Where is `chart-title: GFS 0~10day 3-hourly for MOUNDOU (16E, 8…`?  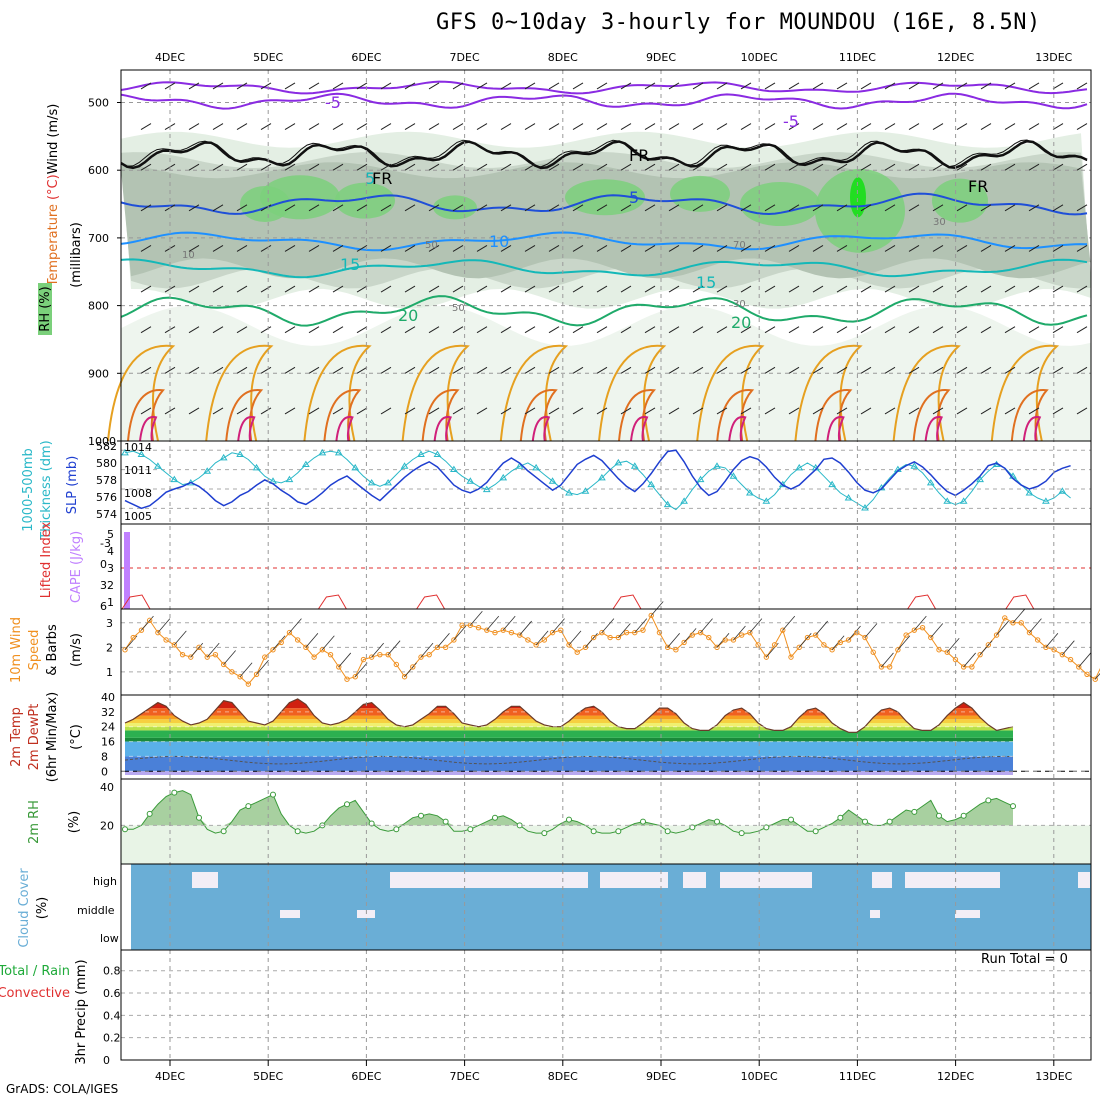
chart-title: GFS 0~10day 3-hourly for MOUNDOU (16E, 8… is located at coordinates (738, 22).